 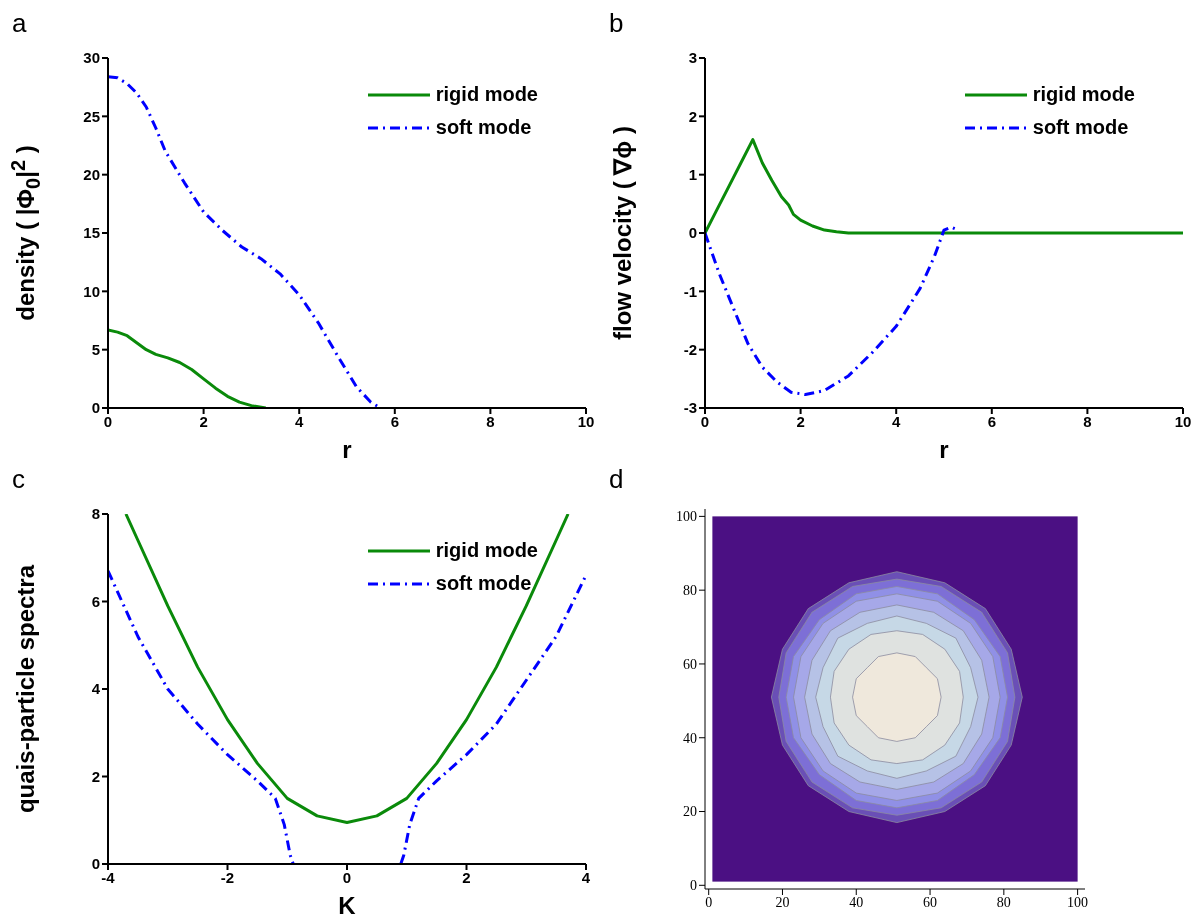 What do you see at coordinates (692, 174) in the screenshot?
I see `y-tick-label: 1` at bounding box center [692, 174].